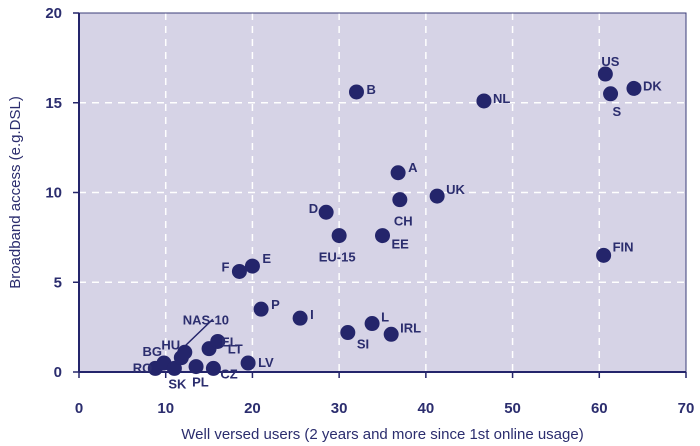 The height and width of the screenshot is (446, 700). I want to click on point-label-a: A, so click(413, 167).